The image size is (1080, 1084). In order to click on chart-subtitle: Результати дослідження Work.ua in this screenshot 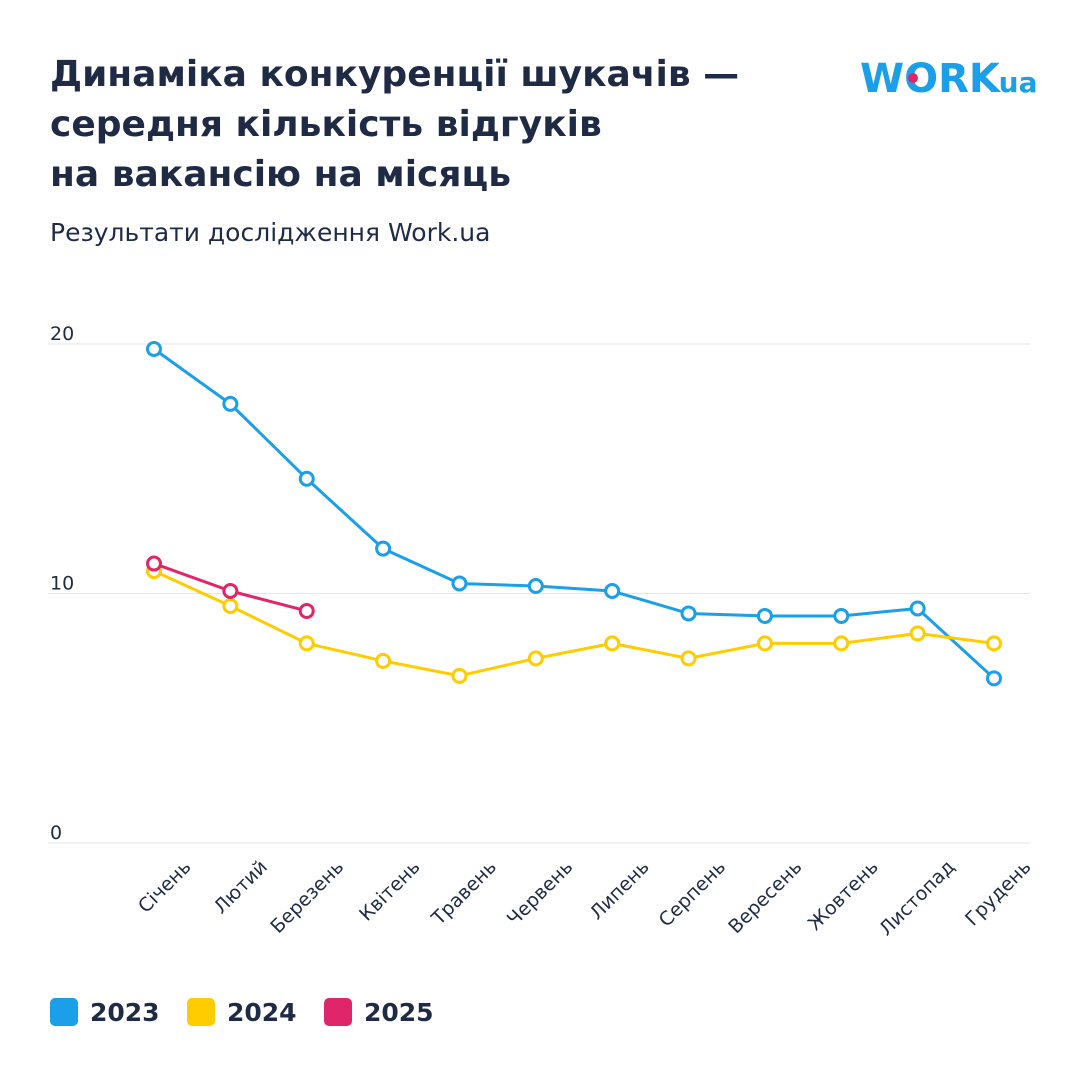, I will do `click(270, 232)`.